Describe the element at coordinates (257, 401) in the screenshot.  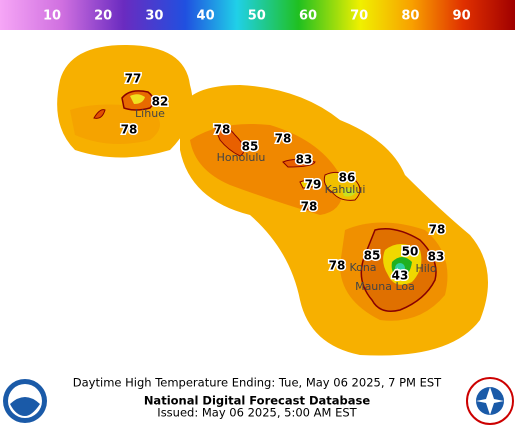
I see `footer-title: National Digital Forecast Database` at that location.